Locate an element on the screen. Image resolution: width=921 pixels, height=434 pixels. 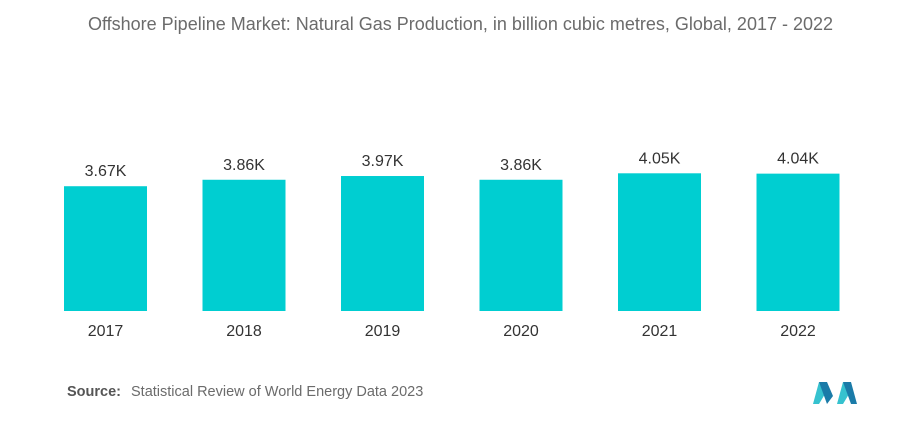
x-tick-2022: 2022 is located at coordinates (798, 331).